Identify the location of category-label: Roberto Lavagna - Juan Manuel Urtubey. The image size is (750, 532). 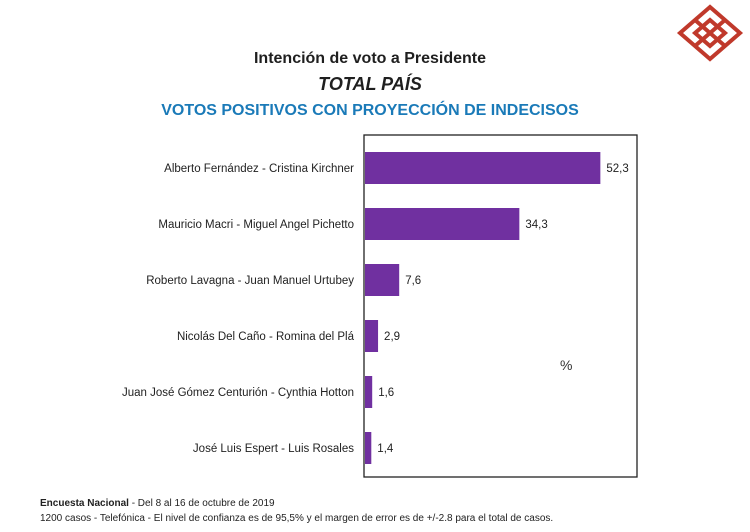
(250, 281).